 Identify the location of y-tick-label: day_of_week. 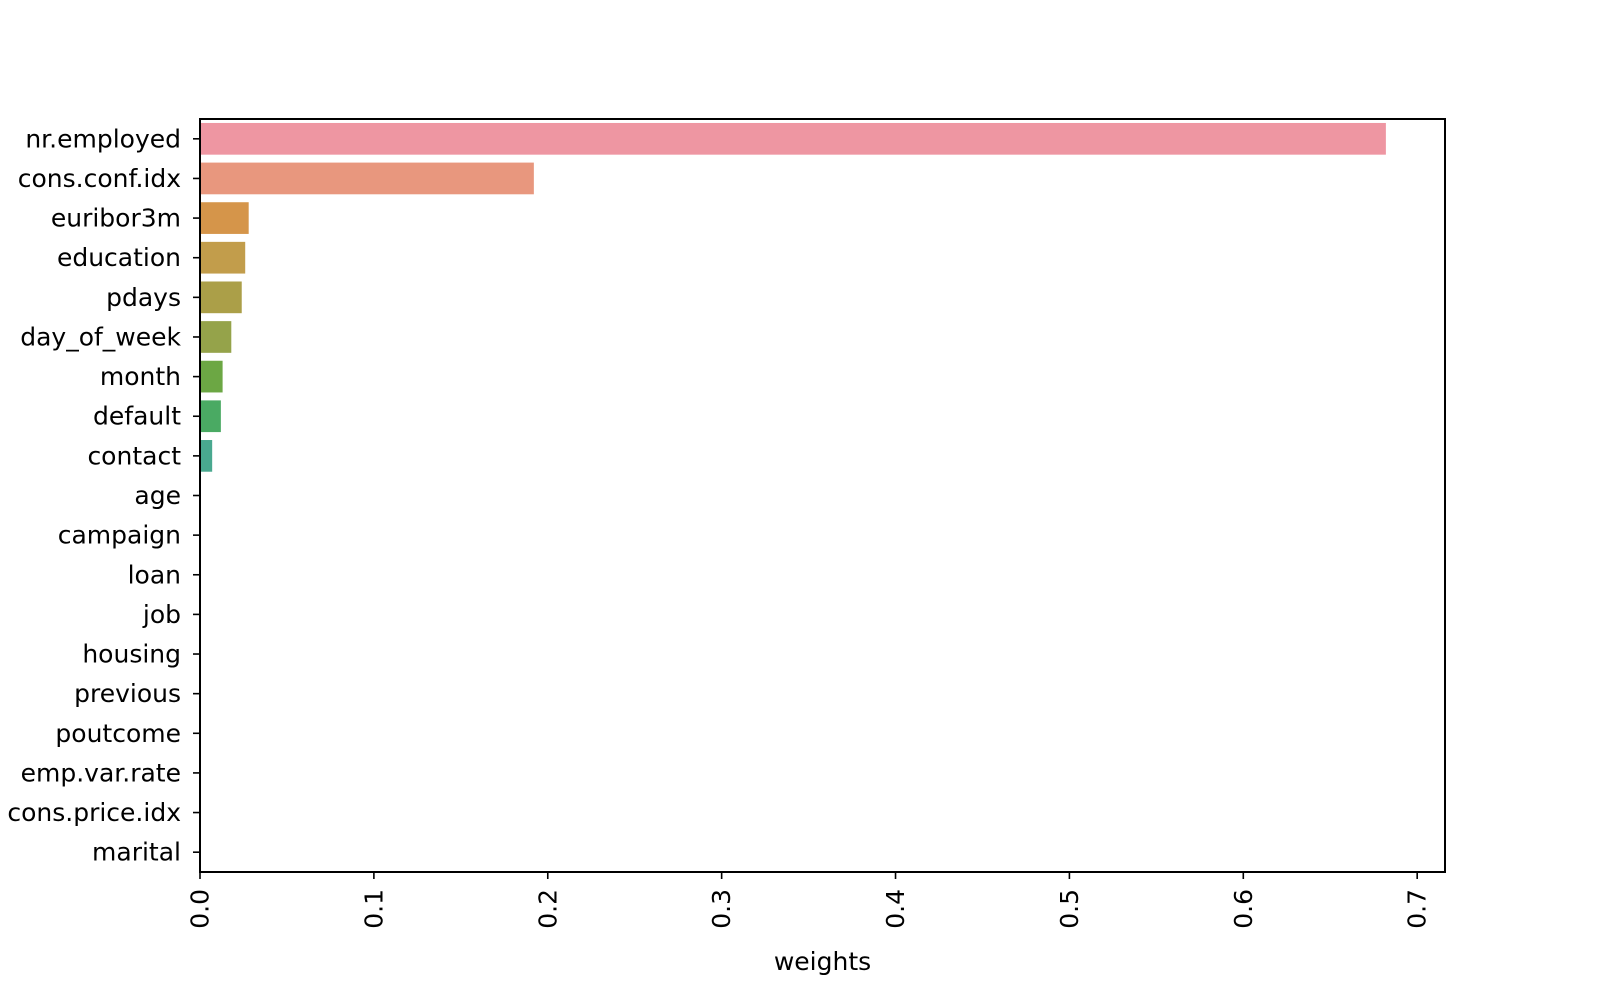
(100, 336).